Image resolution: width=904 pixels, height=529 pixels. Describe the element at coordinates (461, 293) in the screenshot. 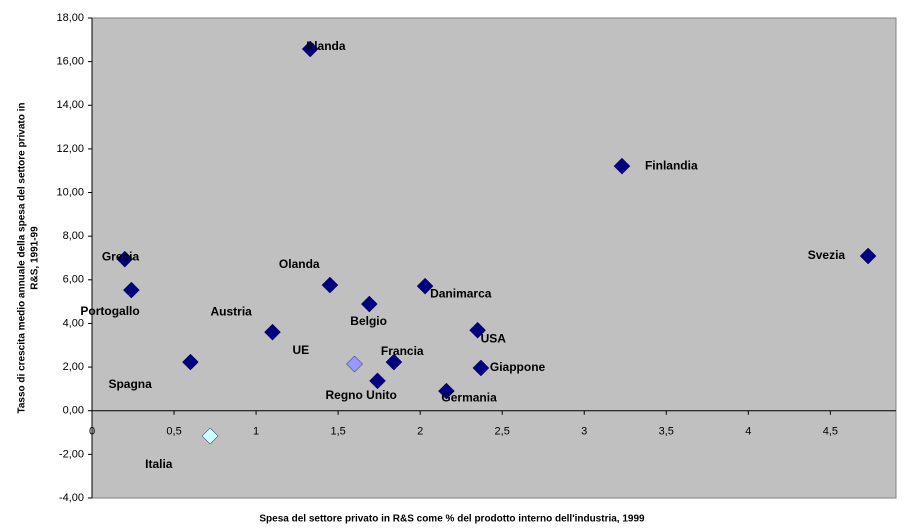

I see `point-label: Danimarca` at that location.